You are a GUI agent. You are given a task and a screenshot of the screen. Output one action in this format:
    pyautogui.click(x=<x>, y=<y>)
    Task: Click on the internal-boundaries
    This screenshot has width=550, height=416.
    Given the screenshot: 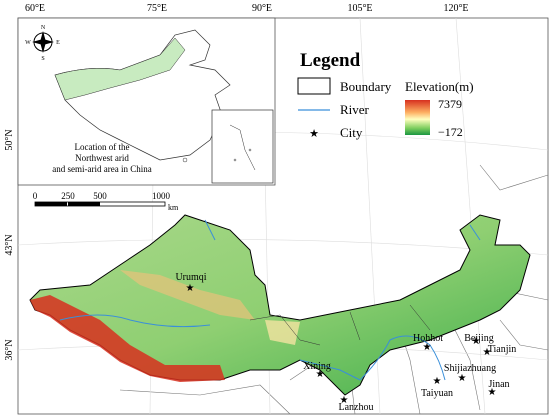 What is the action you would take?
    pyautogui.click(x=340, y=325)
    